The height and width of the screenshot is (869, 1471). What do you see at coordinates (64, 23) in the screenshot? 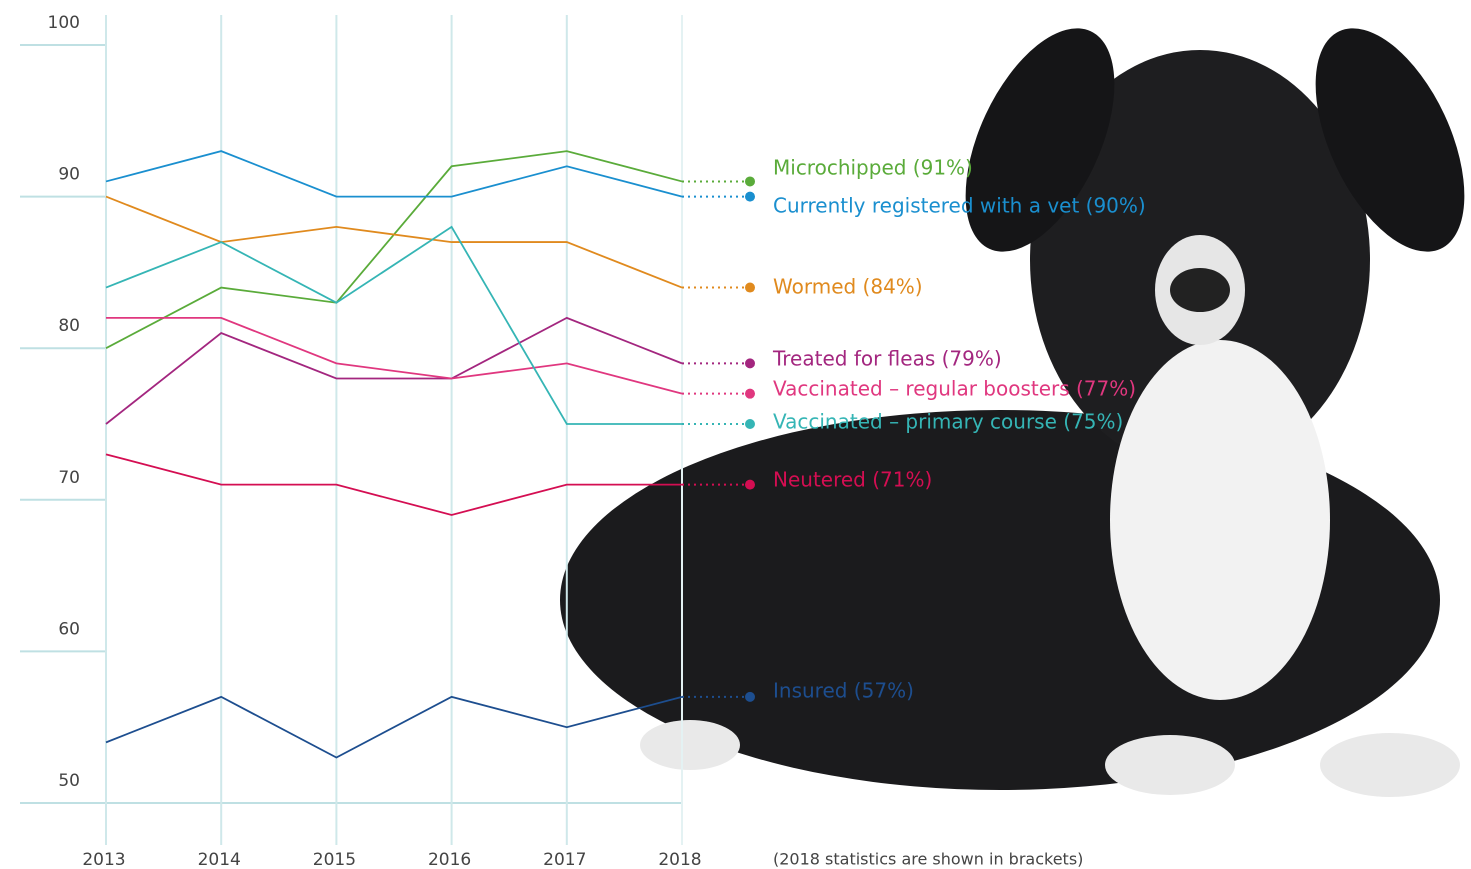
I see `y-tick-label: 100` at bounding box center [64, 23].